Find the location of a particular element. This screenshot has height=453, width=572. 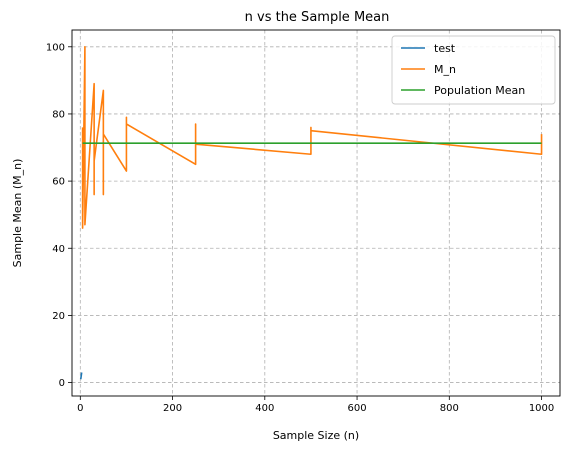

y-tick-label: 60 is located at coordinates (58, 182).